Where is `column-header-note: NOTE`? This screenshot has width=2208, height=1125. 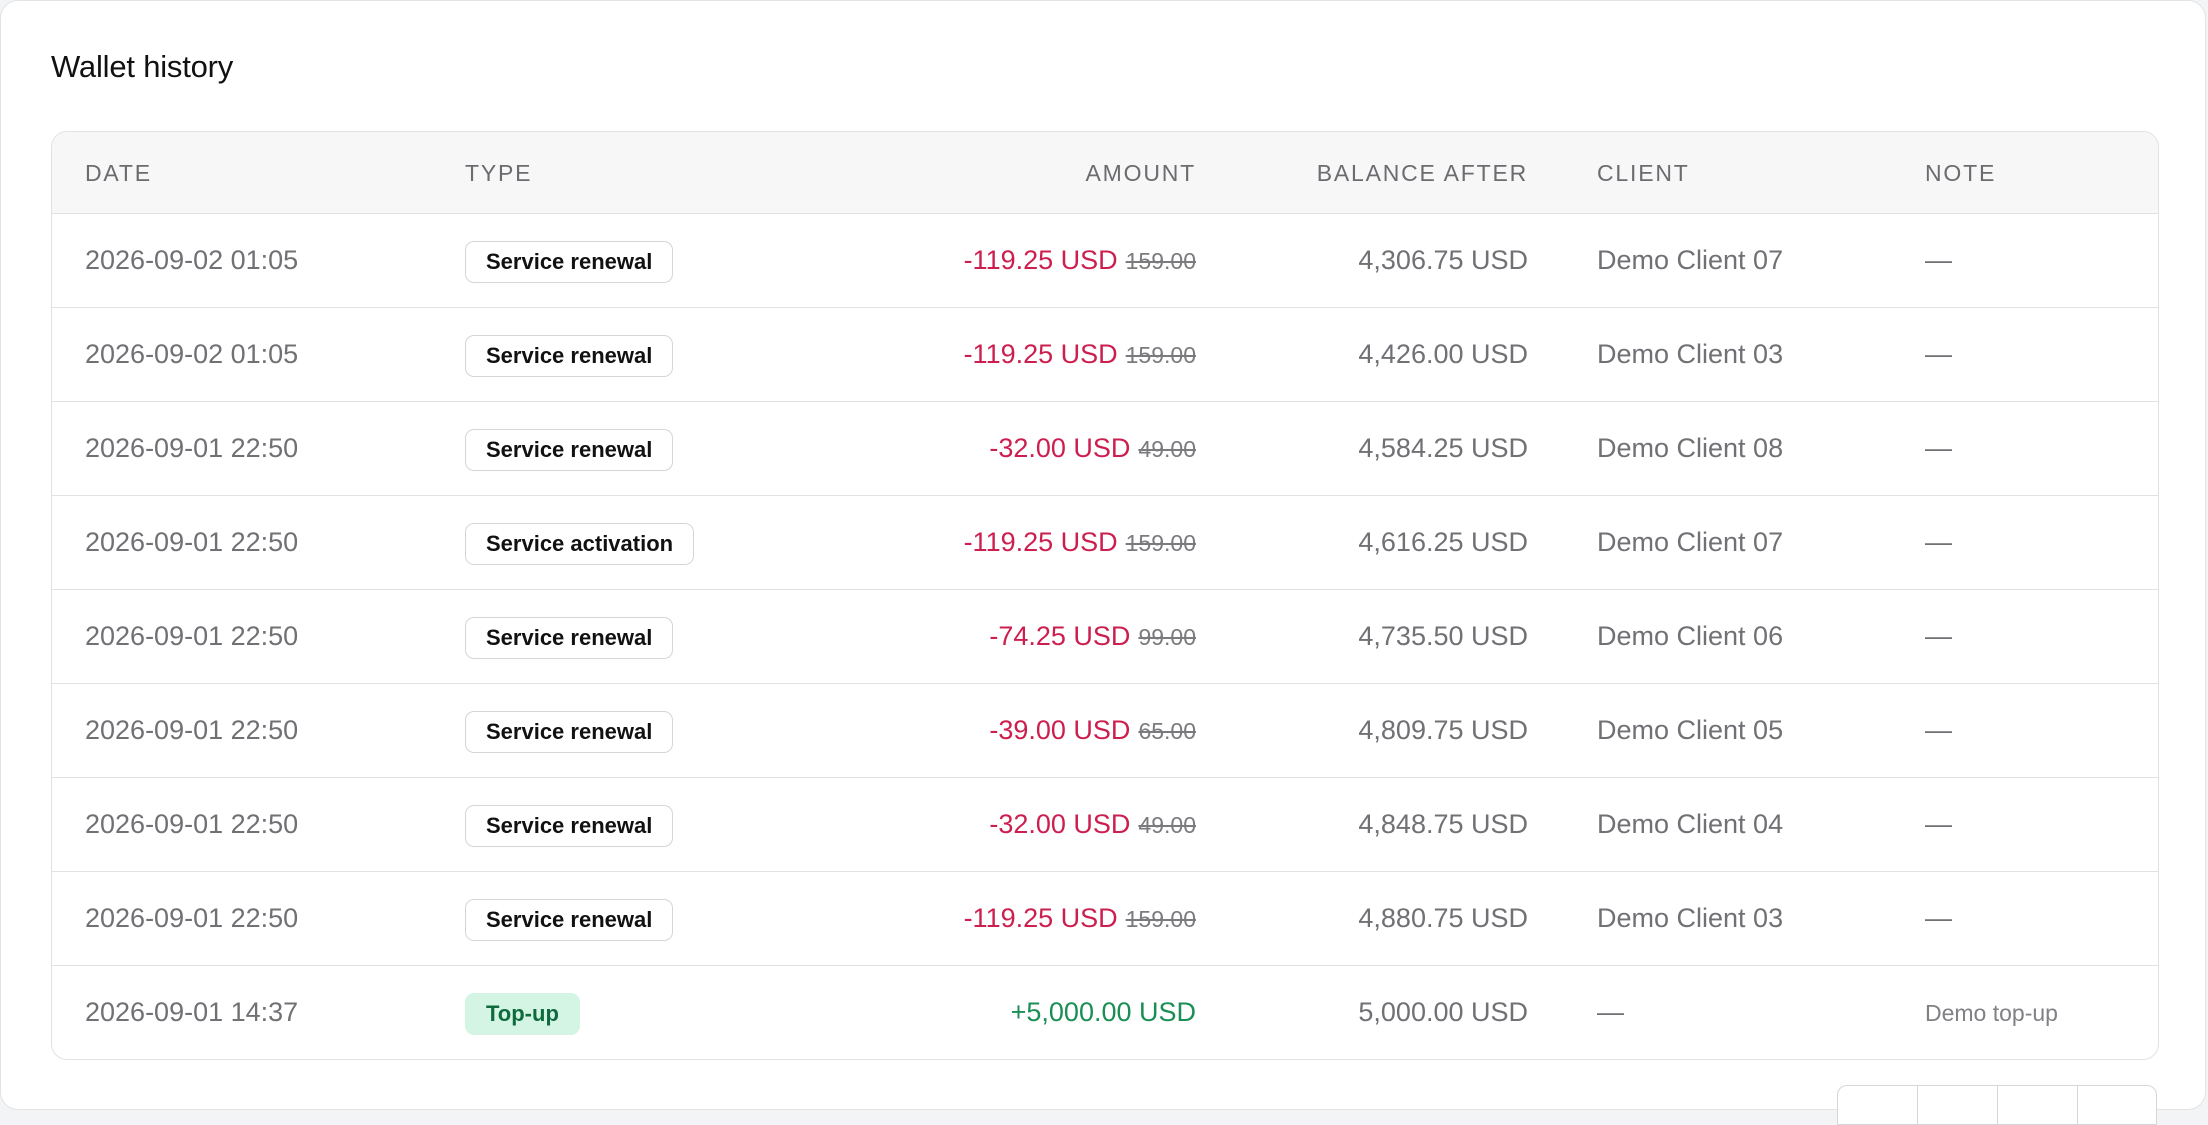 column-header-note: NOTE is located at coordinates (1961, 173).